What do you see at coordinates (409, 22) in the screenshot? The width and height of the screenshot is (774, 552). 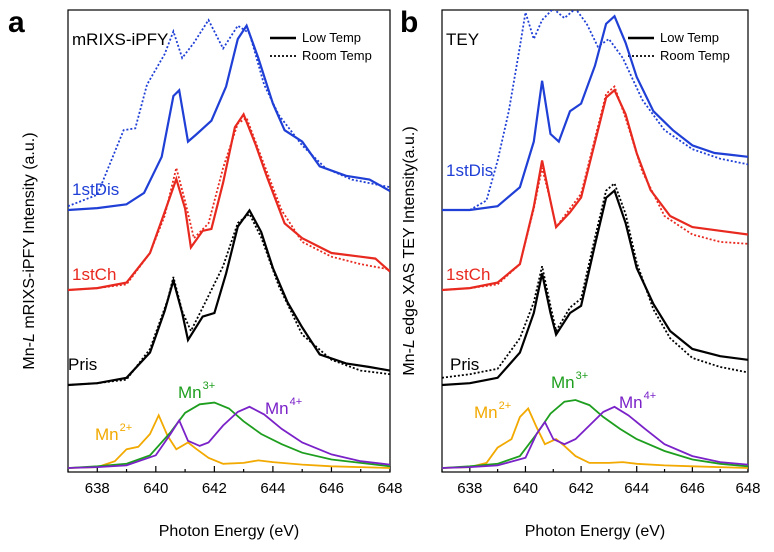 I see `panel-letter: b` at bounding box center [409, 22].